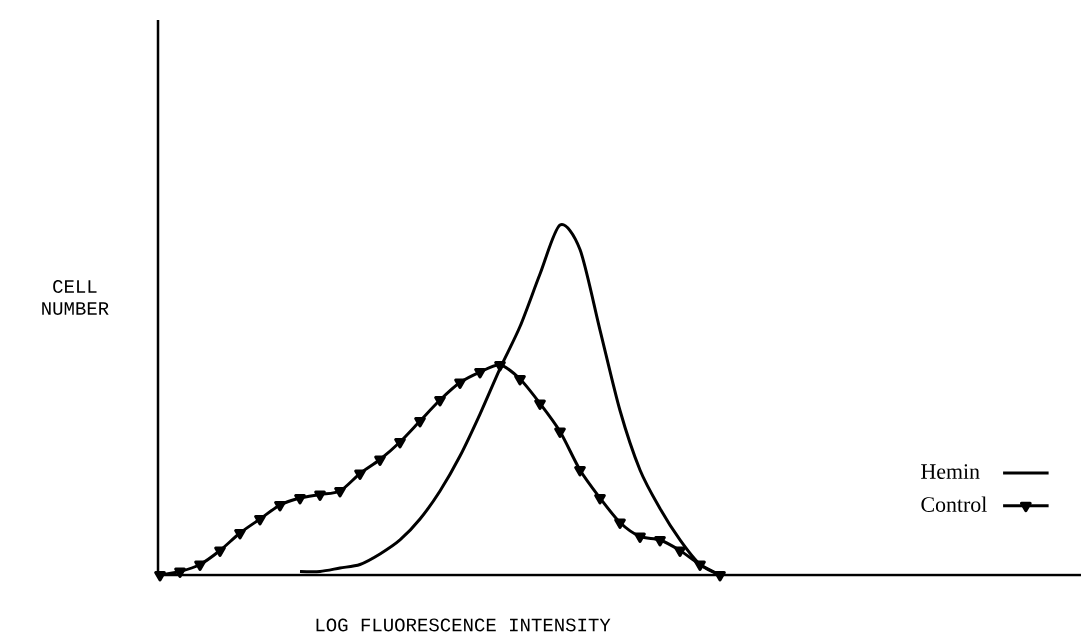 The height and width of the screenshot is (644, 1081). Describe the element at coordinates (463, 625) in the screenshot. I see `x-axis-title: LOG FLUORESCENCE INTENSITY` at that location.